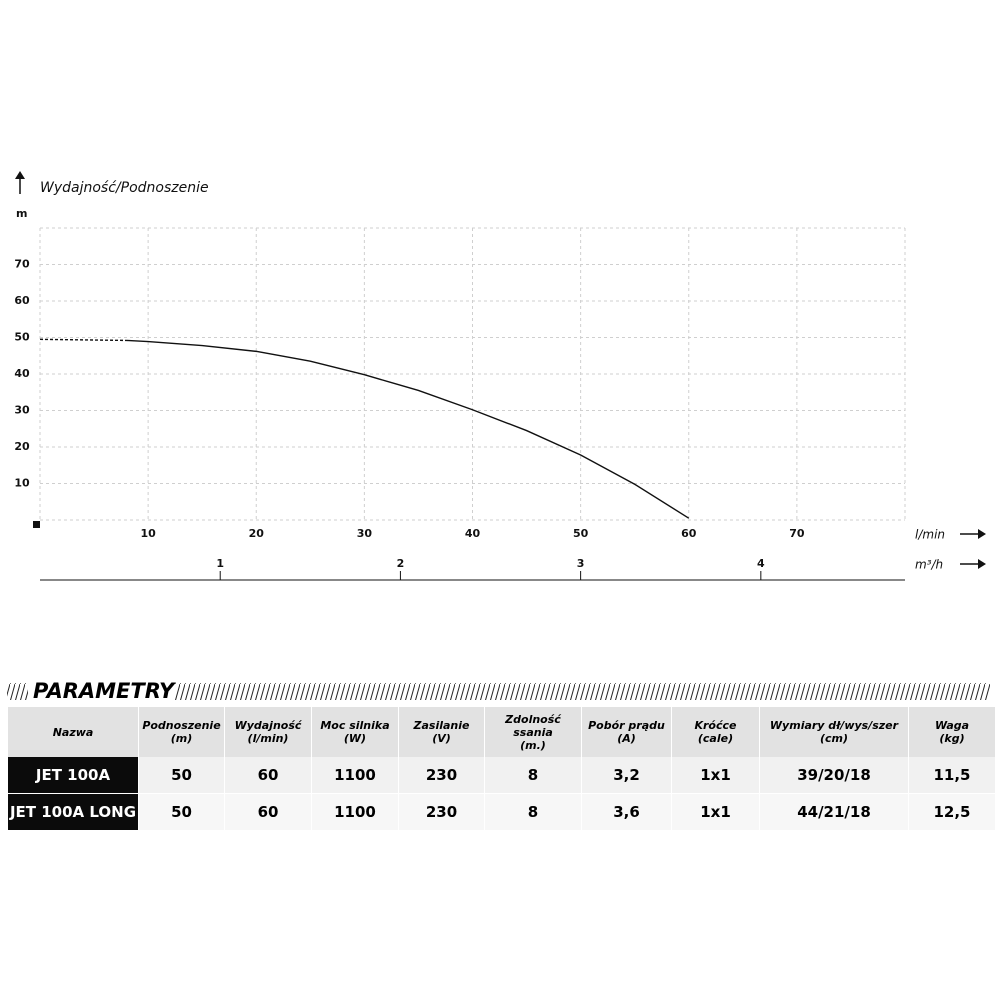 The image size is (1000, 1000). I want to click on cell: 39/20/18, so click(834, 775).